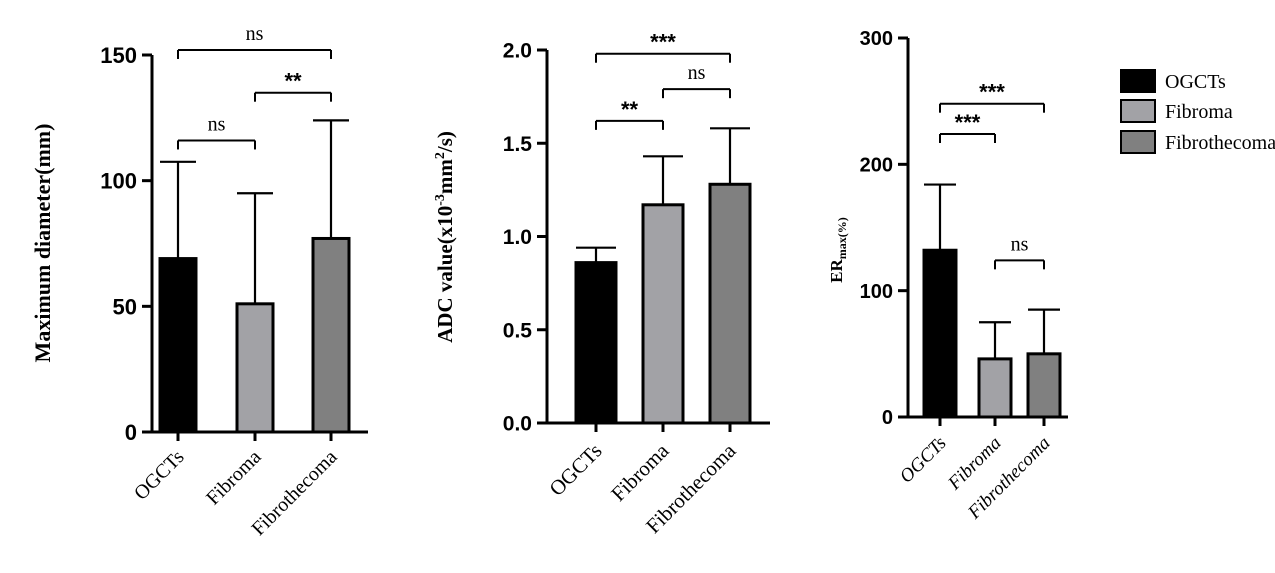 The height and width of the screenshot is (573, 1275). I want to click on legend: OGCTs Fibroma Fibrothecoma, so click(1197, 111).